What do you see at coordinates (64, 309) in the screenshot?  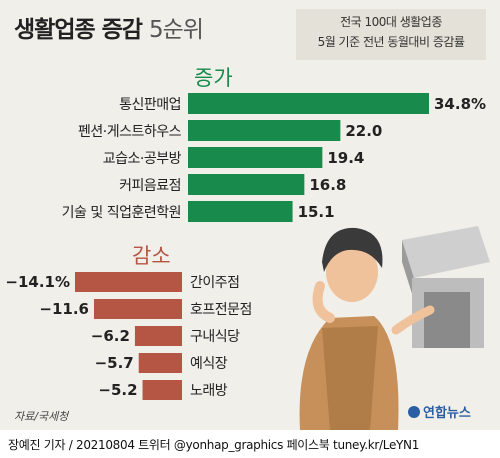 I see `decrease-value-label: −11.6` at bounding box center [64, 309].